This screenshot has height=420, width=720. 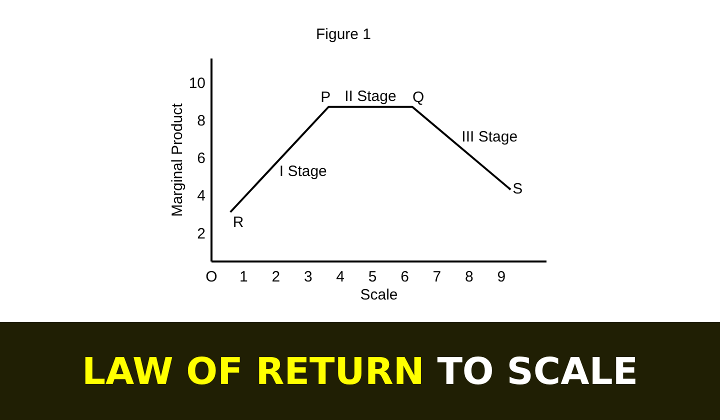 What do you see at coordinates (437, 277) in the screenshot?
I see `x-tick-label: 7` at bounding box center [437, 277].